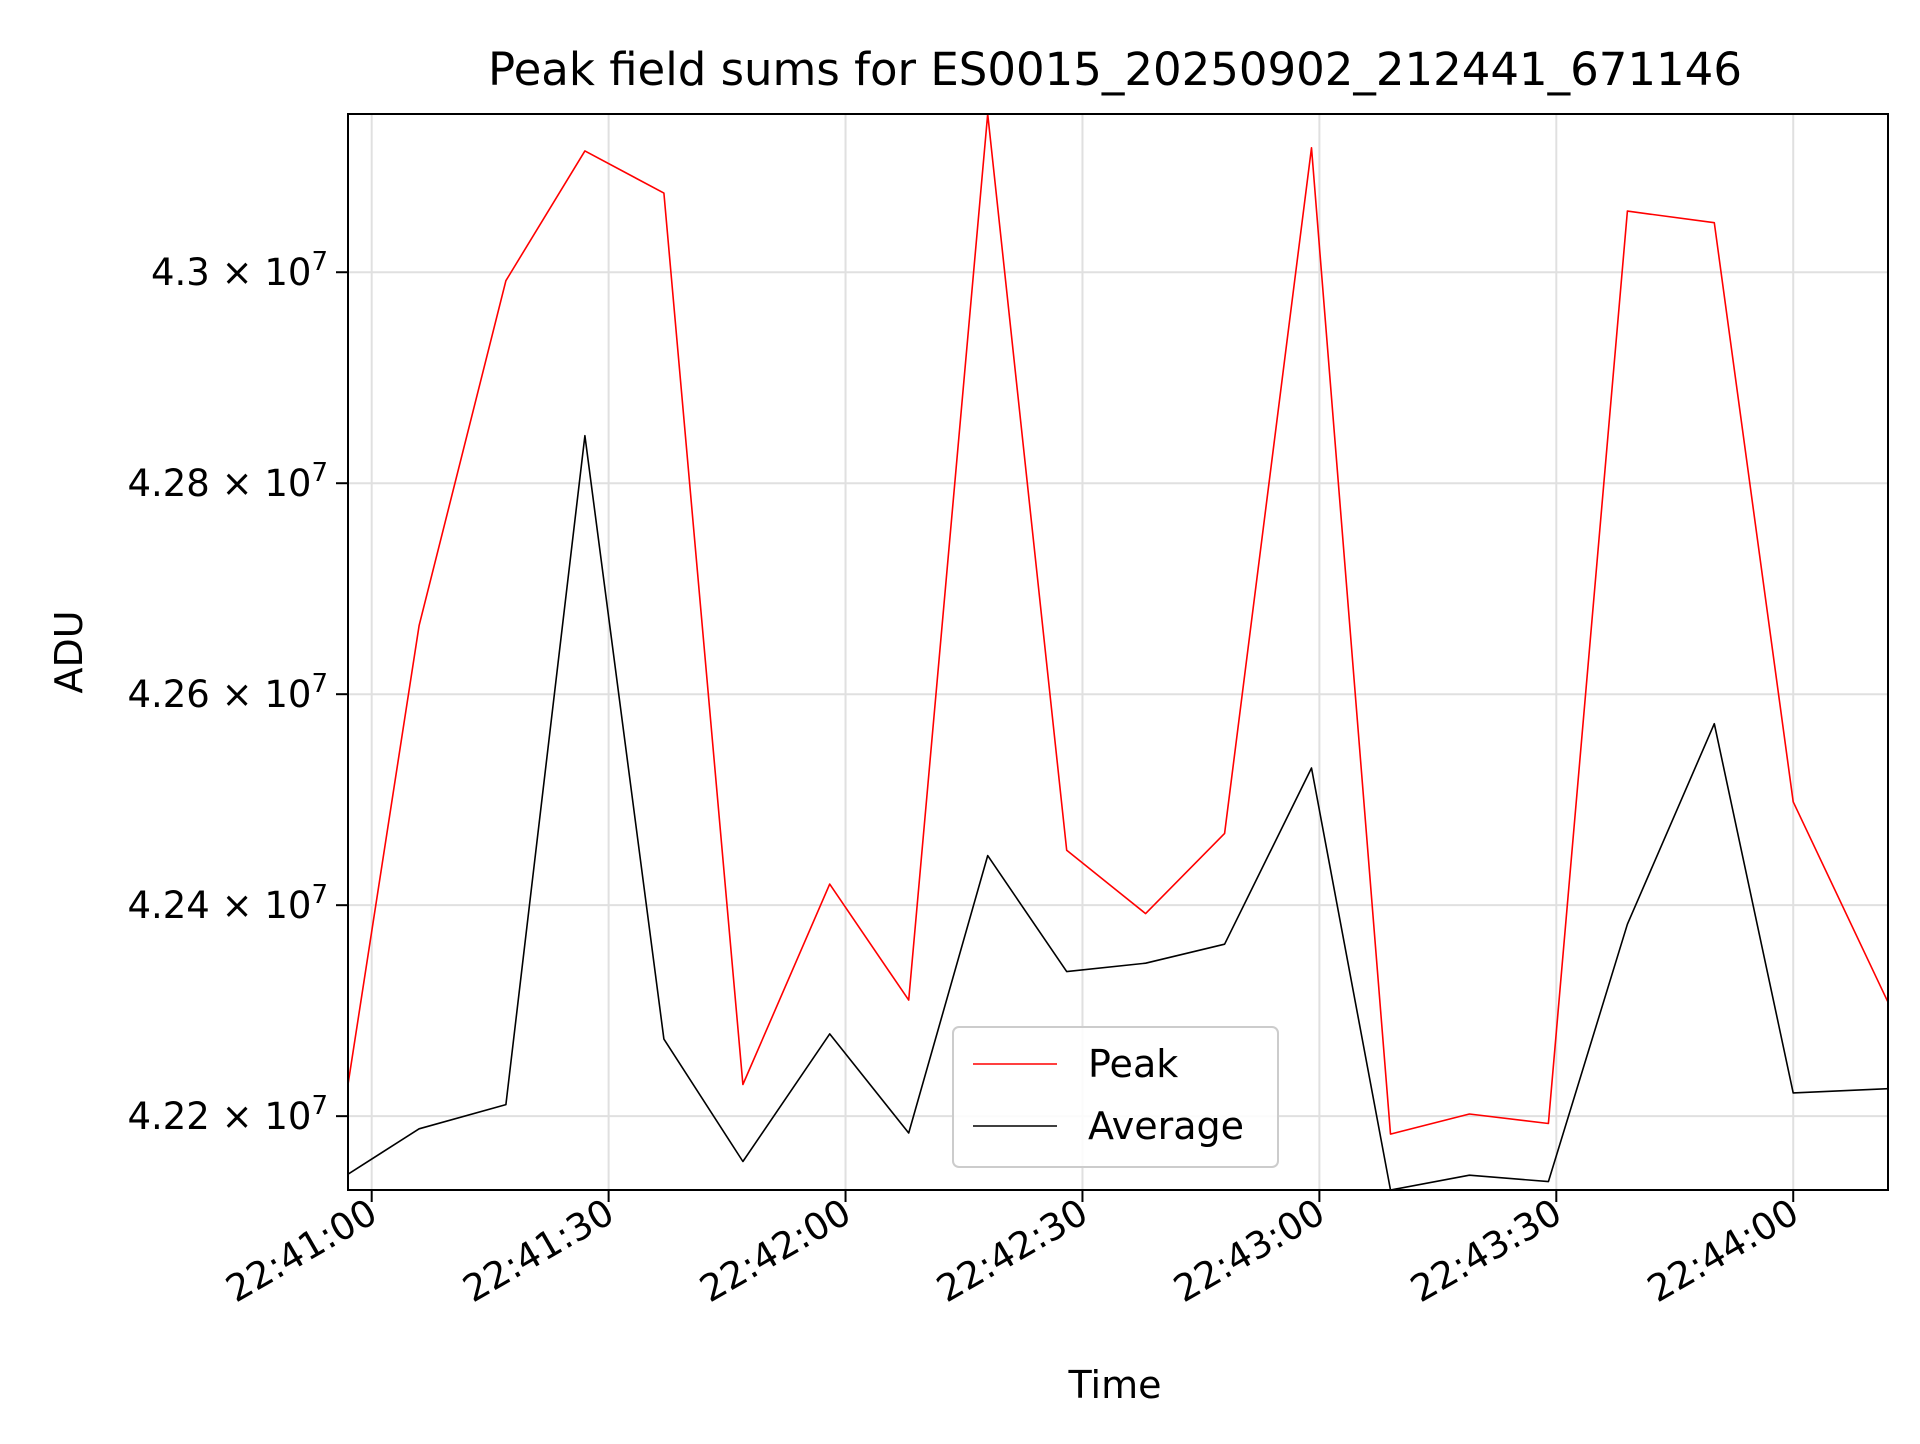 This screenshot has height=1444, width=1920. I want to click on y-tick-label: 4.28 × 107, so click(227, 481).